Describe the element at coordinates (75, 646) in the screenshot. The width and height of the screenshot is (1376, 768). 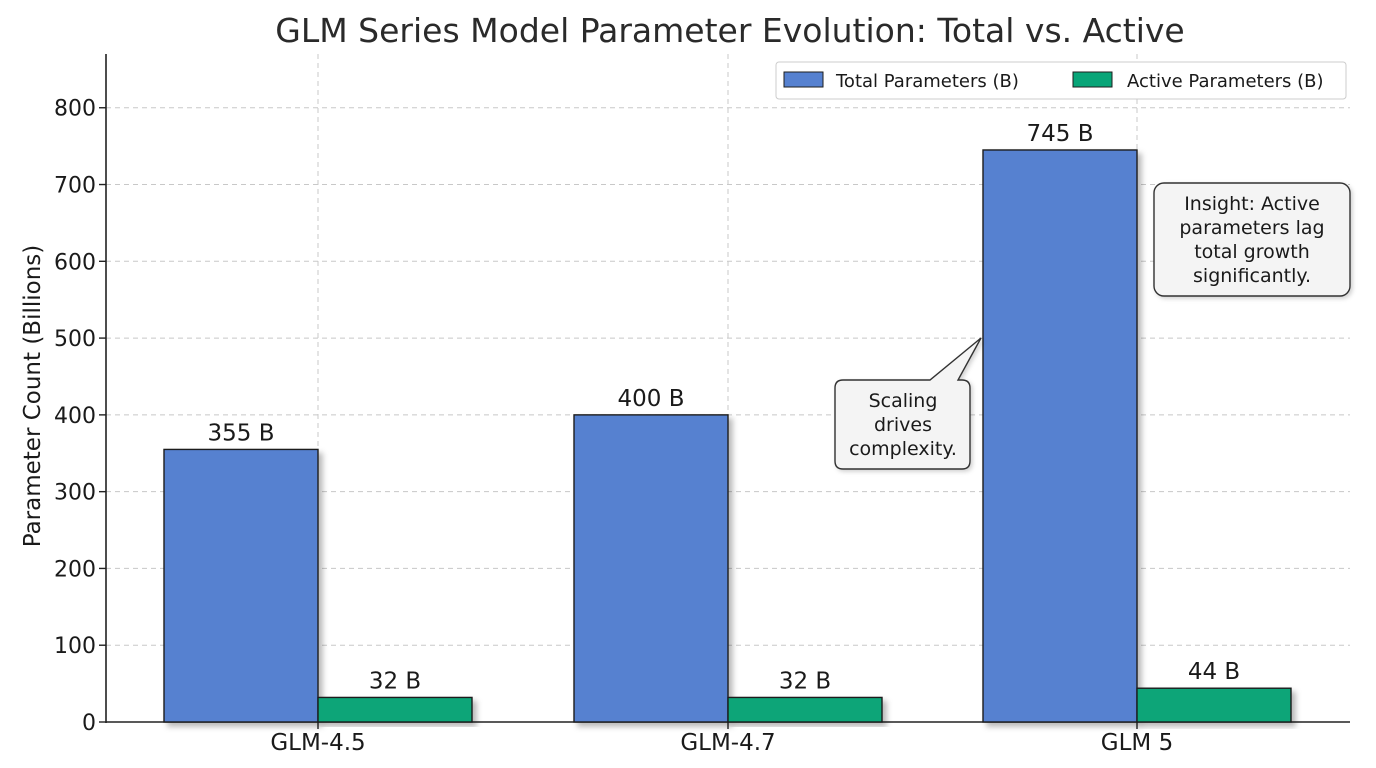
I see `y-tick-label: 100` at that location.